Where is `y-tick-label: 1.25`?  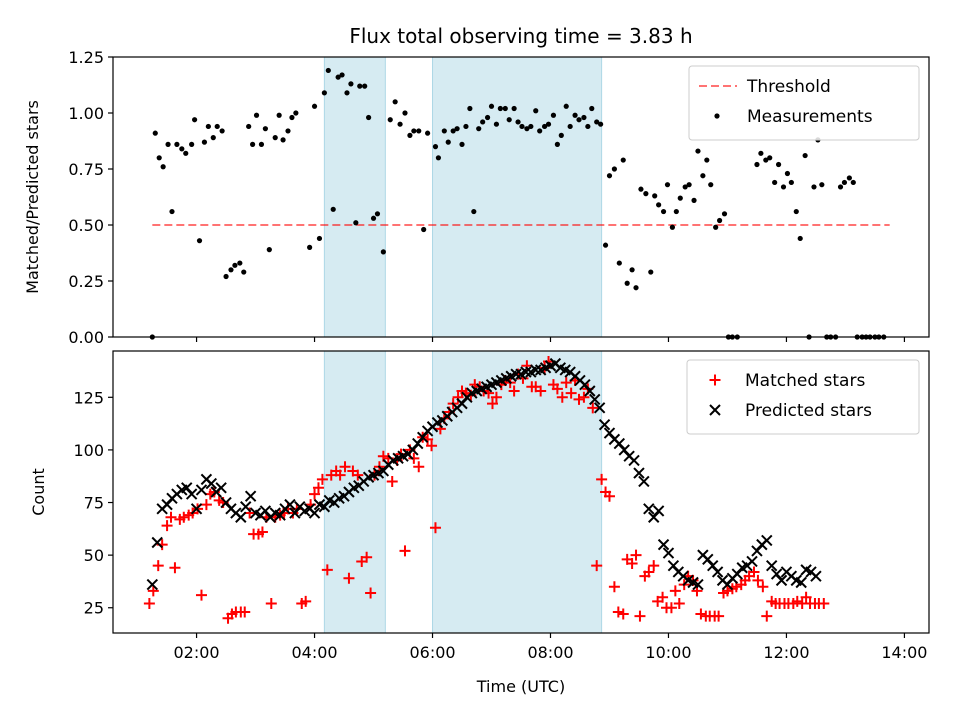
y-tick-label: 1.25 is located at coordinates (86, 57).